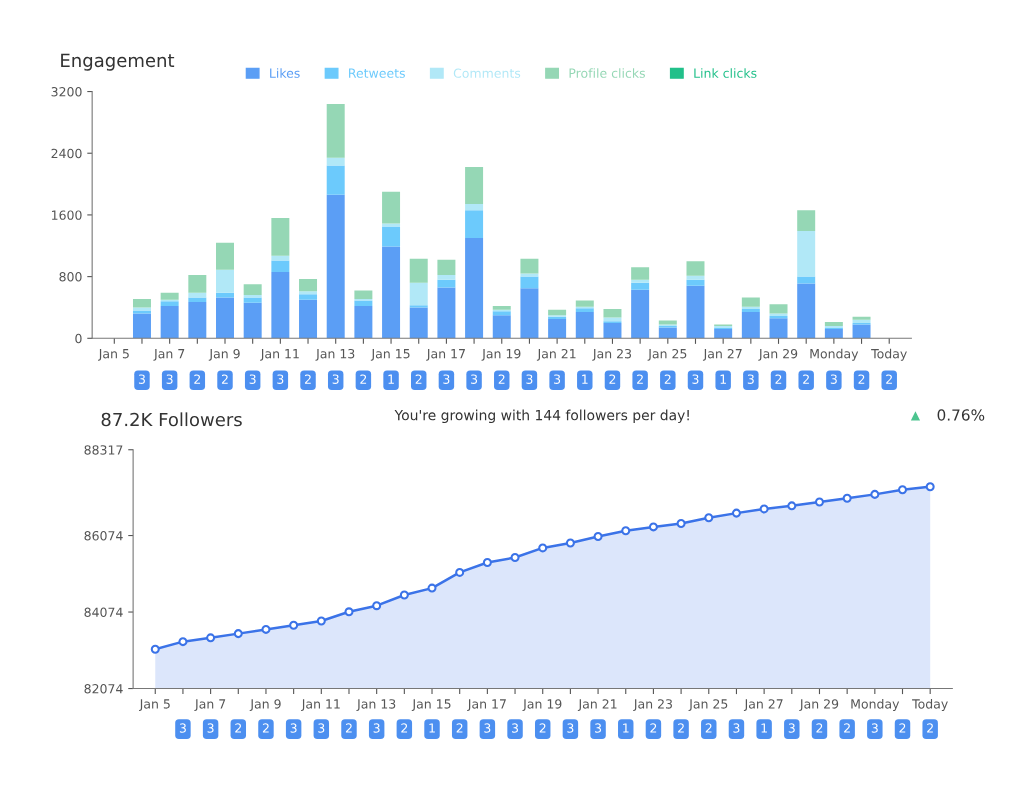 This screenshot has width=1024, height=796. Describe the element at coordinates (285, 73) in the screenshot. I see `legend-label: Likes` at that location.